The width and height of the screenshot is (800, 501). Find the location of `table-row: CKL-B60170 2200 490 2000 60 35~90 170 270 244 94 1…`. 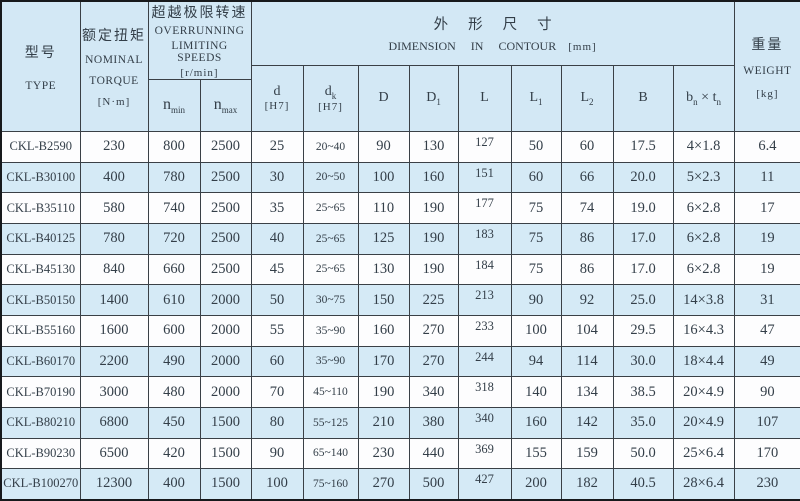

table-row: CKL-B60170 2200 490 2000 60 35~90 170 270 244 94 1… is located at coordinates (400, 361).